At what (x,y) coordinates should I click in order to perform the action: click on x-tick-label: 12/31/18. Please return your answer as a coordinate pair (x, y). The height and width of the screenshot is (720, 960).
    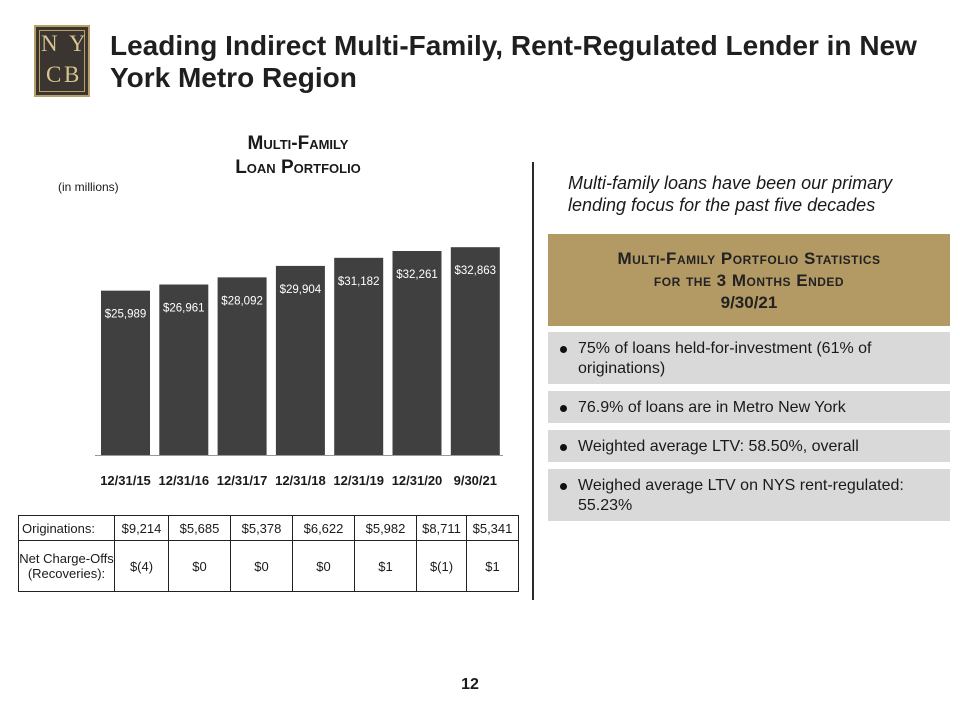
    Looking at the image, I should click on (300, 480).